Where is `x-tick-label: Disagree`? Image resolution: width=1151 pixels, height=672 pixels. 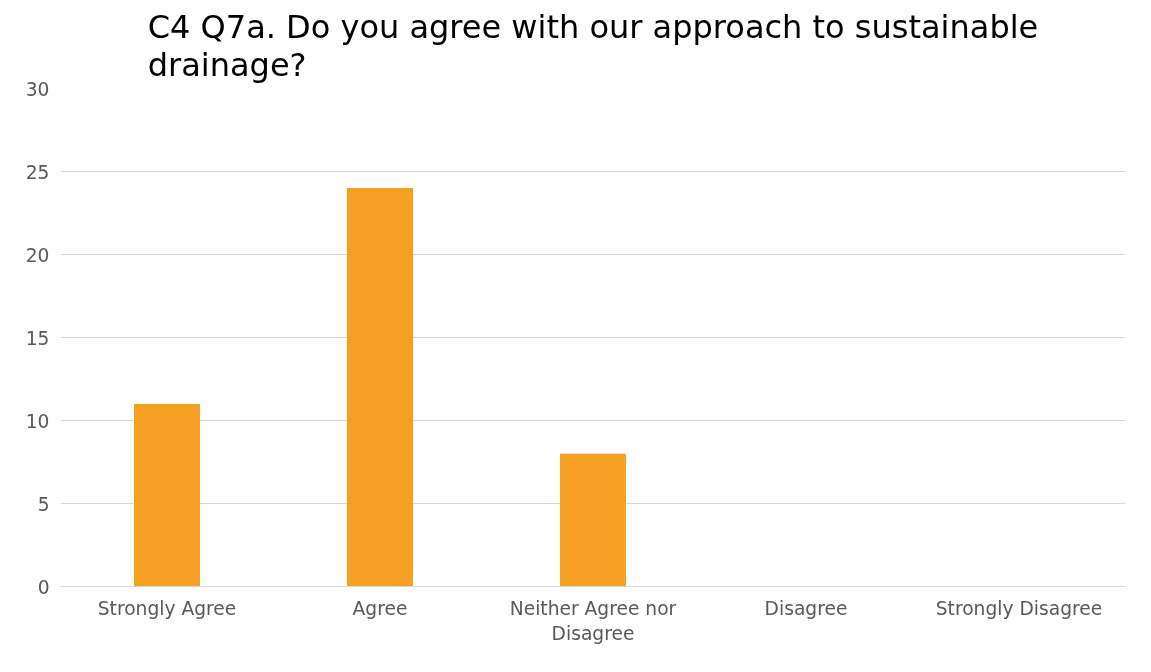
x-tick-label: Disagree is located at coordinates (806, 608).